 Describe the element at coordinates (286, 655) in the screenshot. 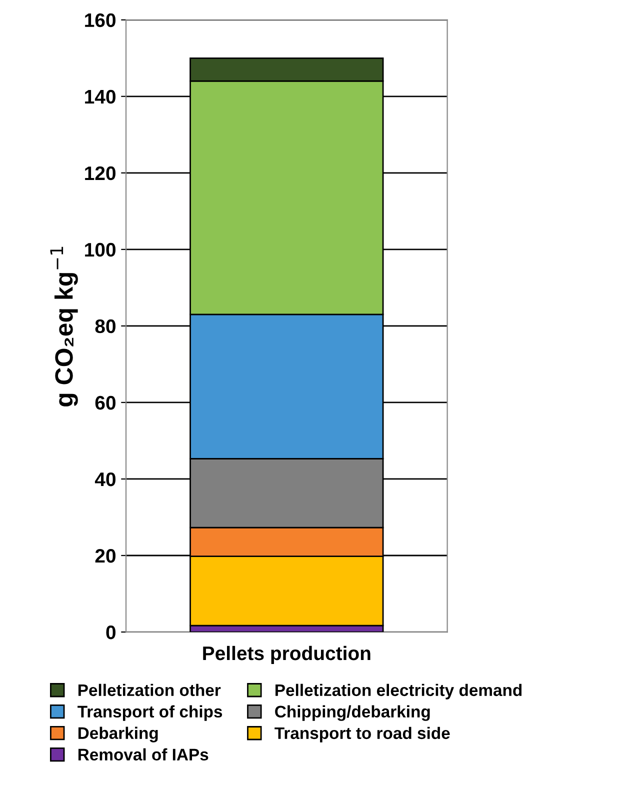

I see `x-tick-label: Pellets production` at that location.